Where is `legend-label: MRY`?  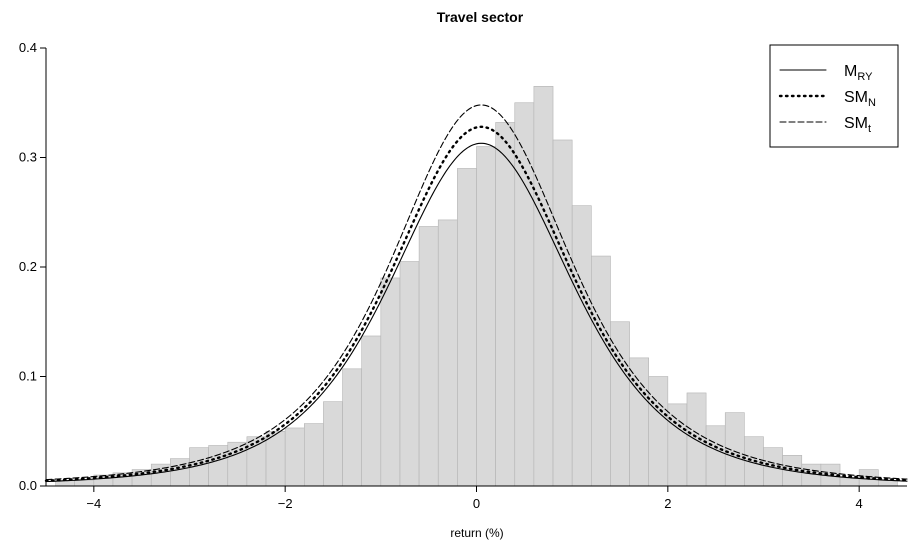 legend-label: MRY is located at coordinates (858, 73).